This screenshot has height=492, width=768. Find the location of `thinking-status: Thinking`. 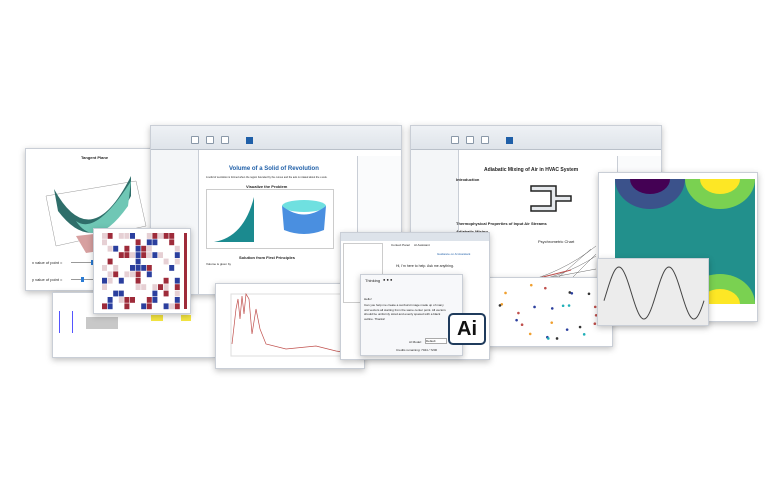

thinking-status: Thinking is located at coordinates (373, 280).